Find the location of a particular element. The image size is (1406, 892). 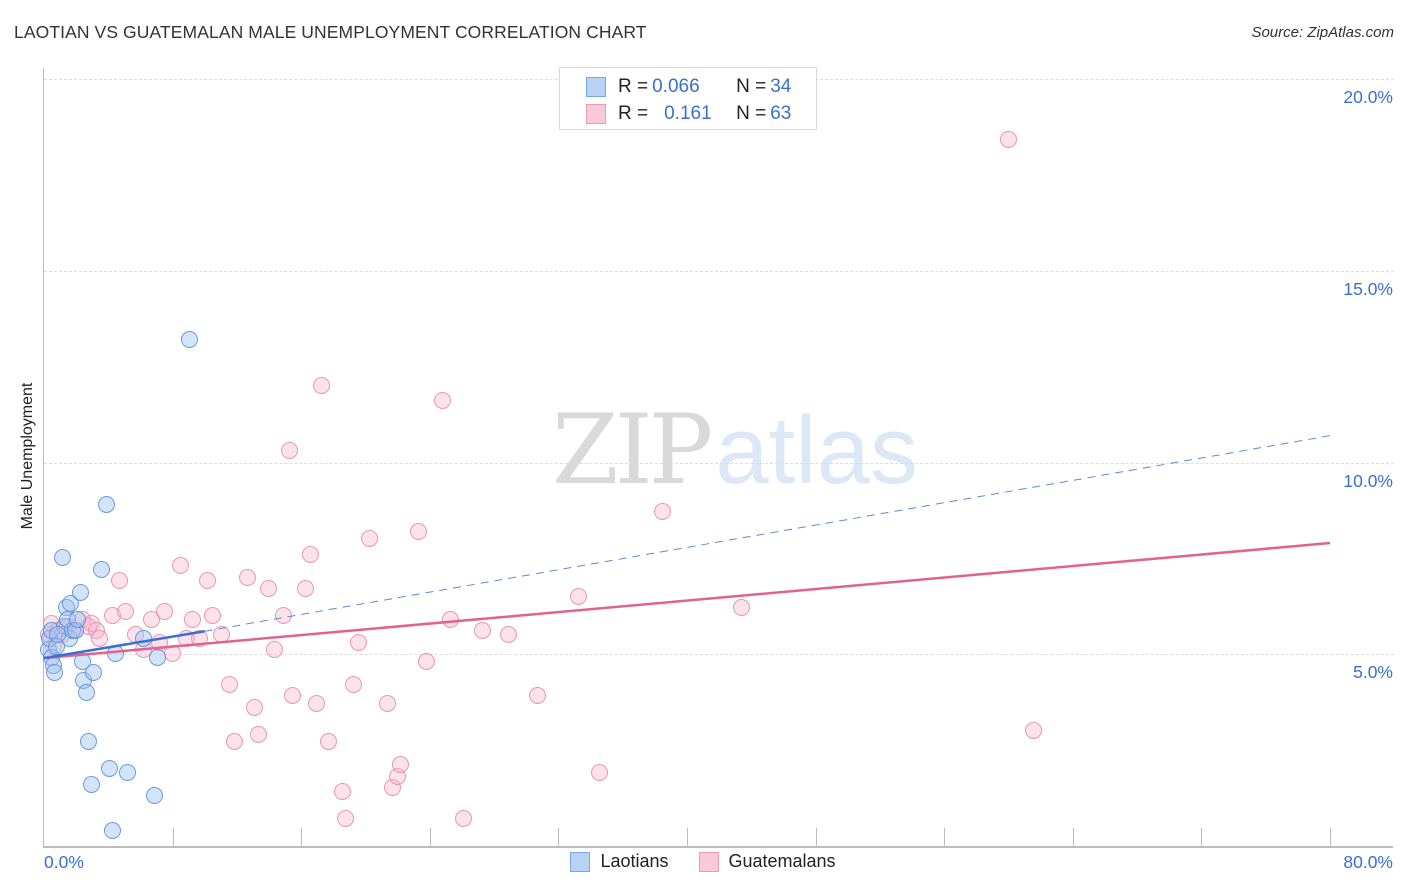

watermark-zip: ZIP is located at coordinates (632, 450).